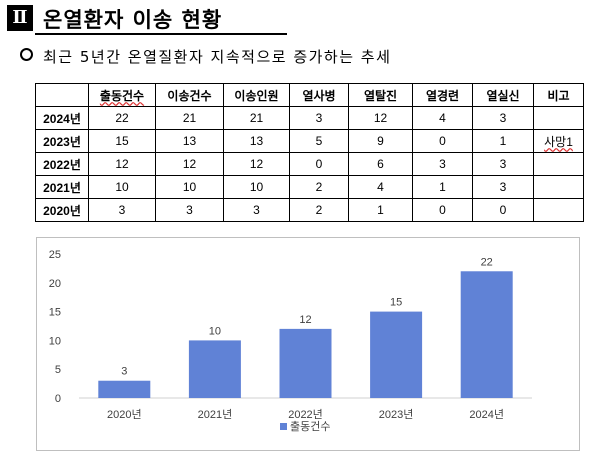 Image resolution: width=591 pixels, height=462 pixels. I want to click on data-label: 12, so click(305, 320).